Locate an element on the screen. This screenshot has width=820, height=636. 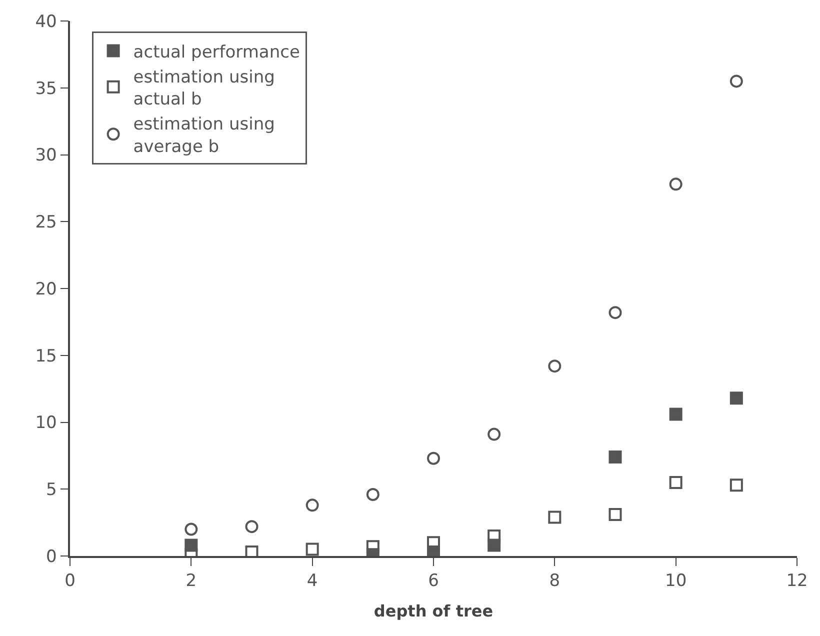
y-tick-label: 5 is located at coordinates (51, 490).